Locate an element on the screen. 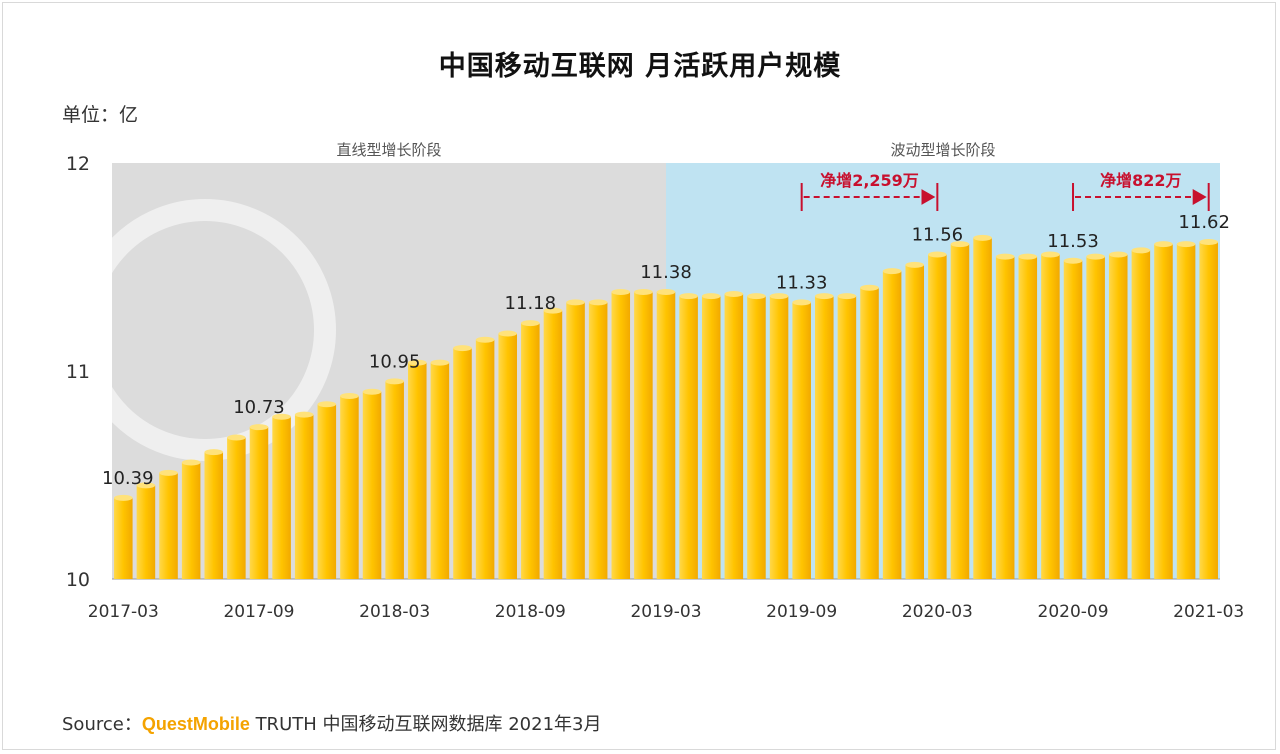 Image resolution: width=1280 pixels, height=754 pixels. annotation-label: 净增822万 is located at coordinates (1140, 180).